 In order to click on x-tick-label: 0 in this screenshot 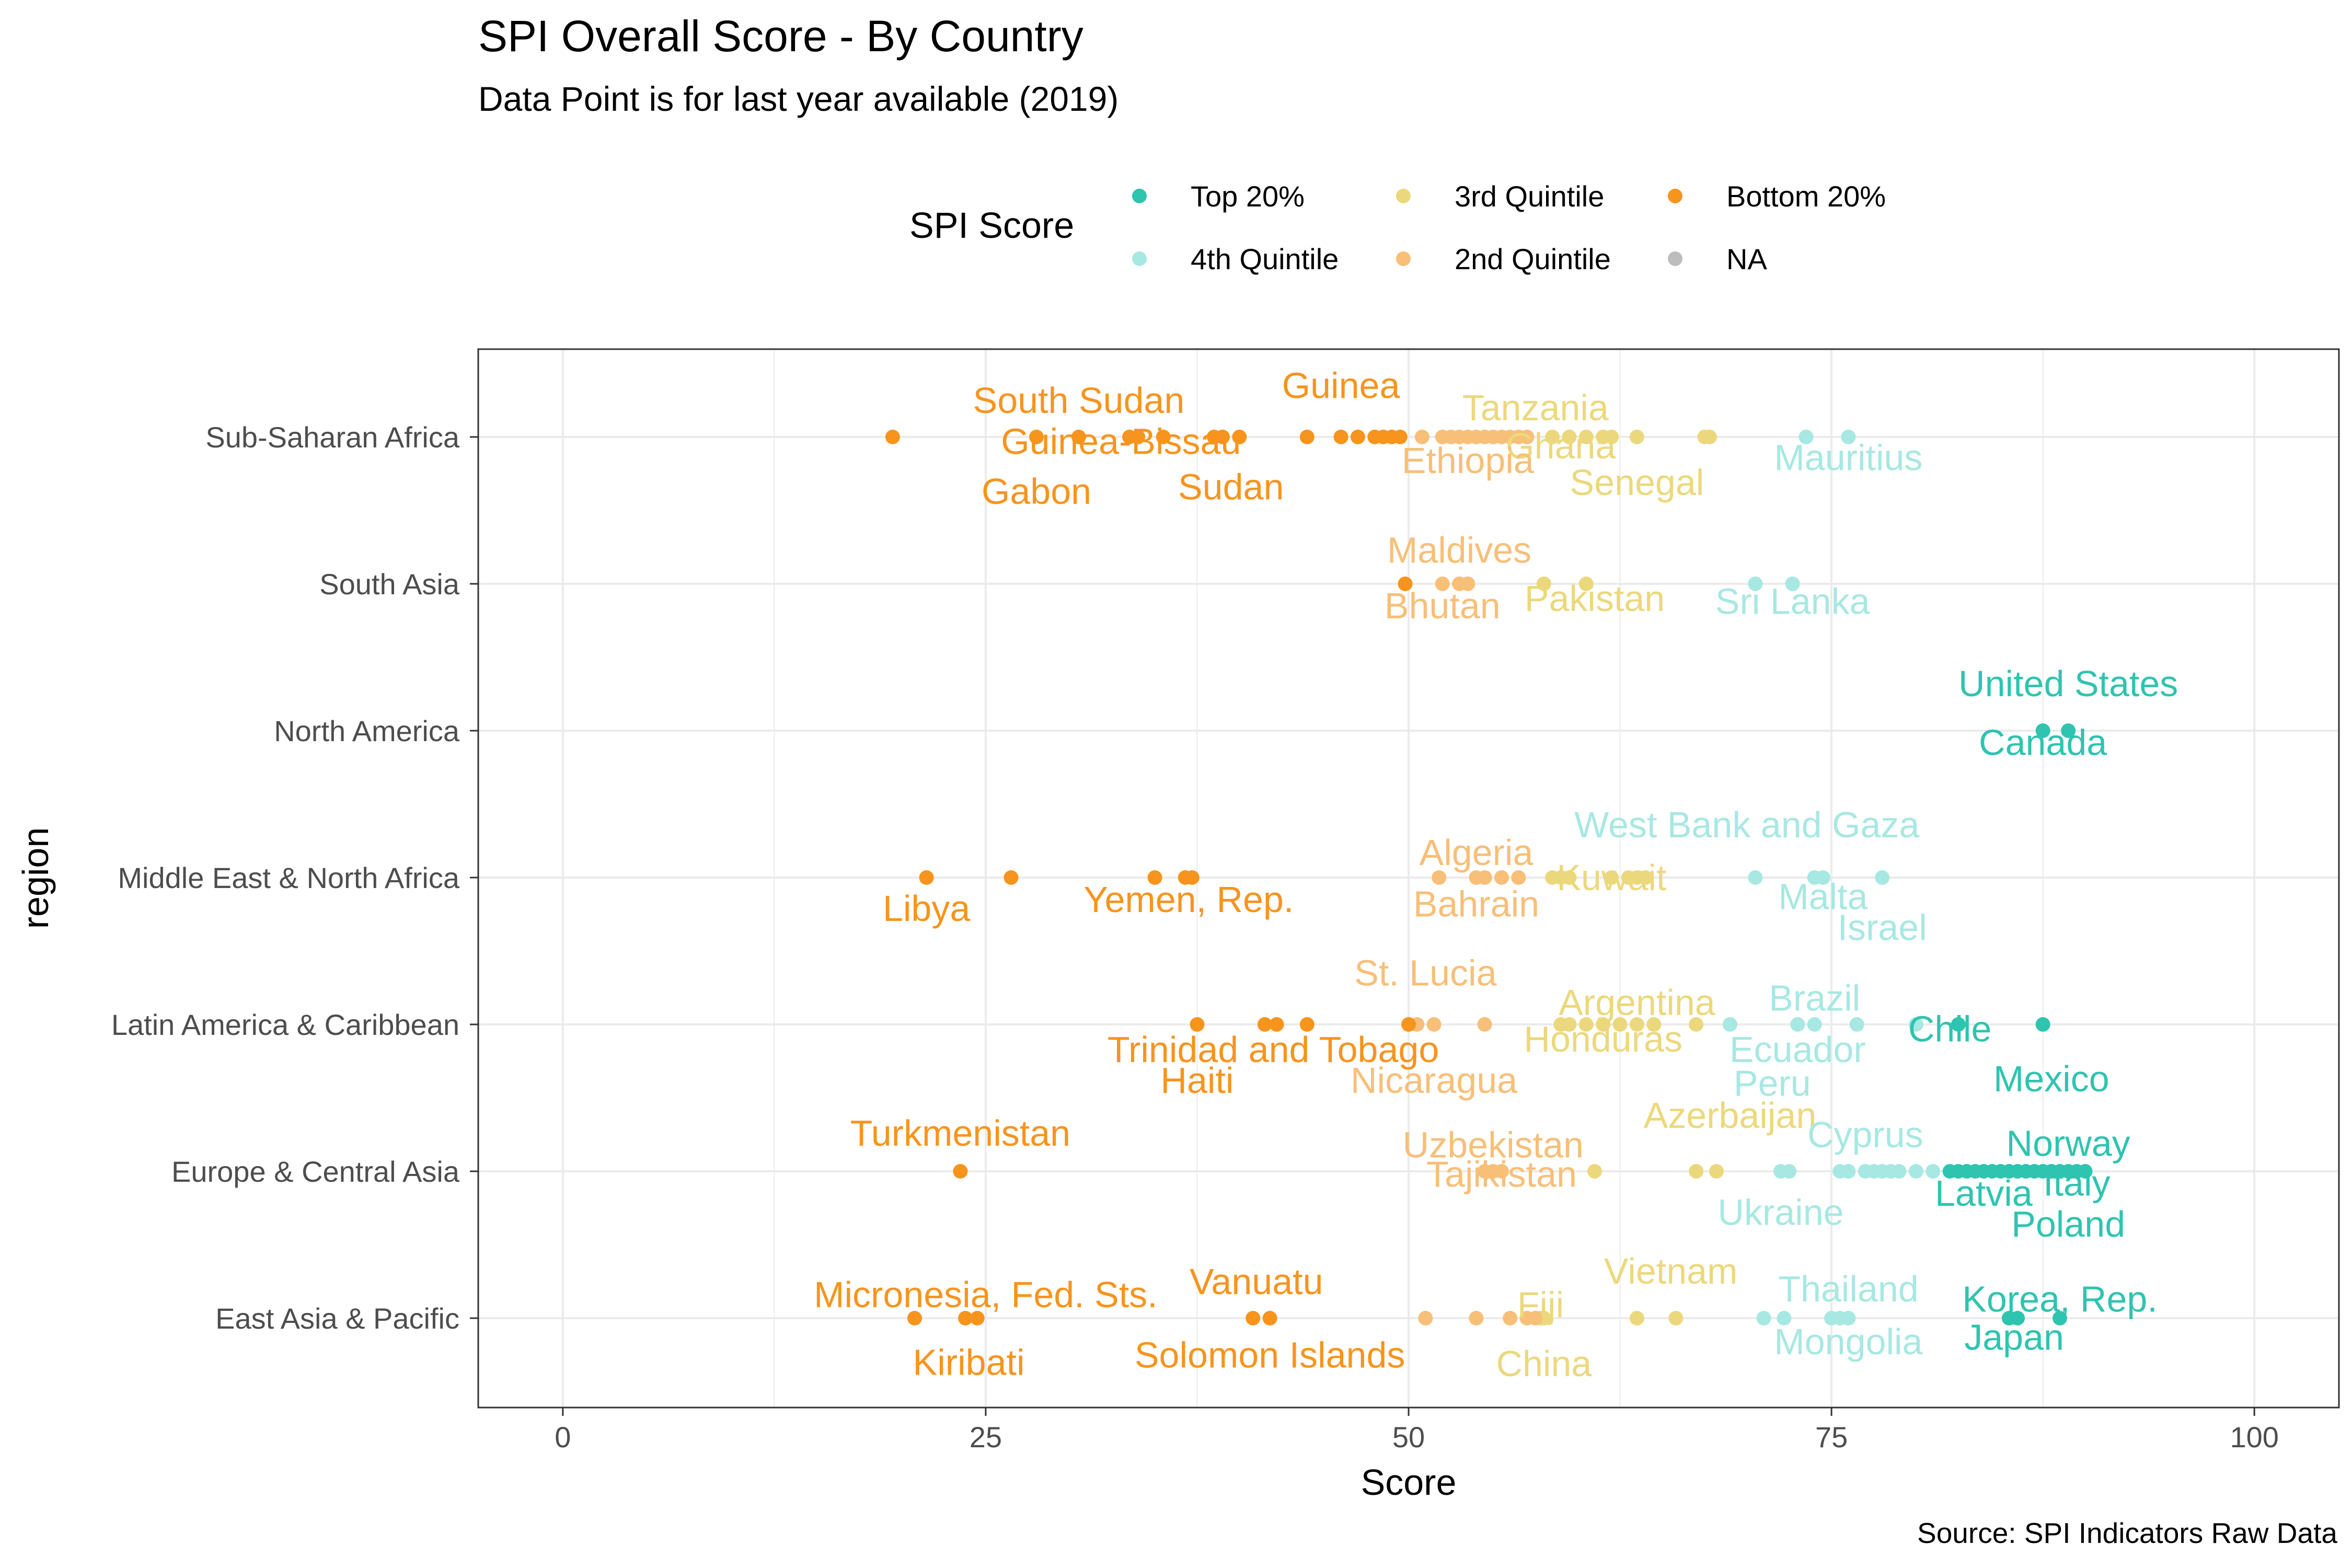, I will do `click(563, 1437)`.